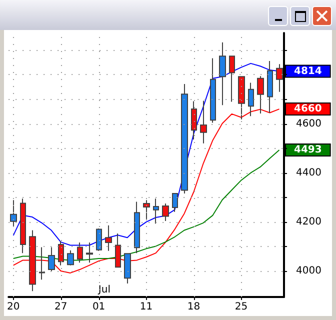 The image size is (336, 320). What do you see at coordinates (309, 270) in the screenshot?
I see `y-tick-label: 4000` at bounding box center [309, 270].